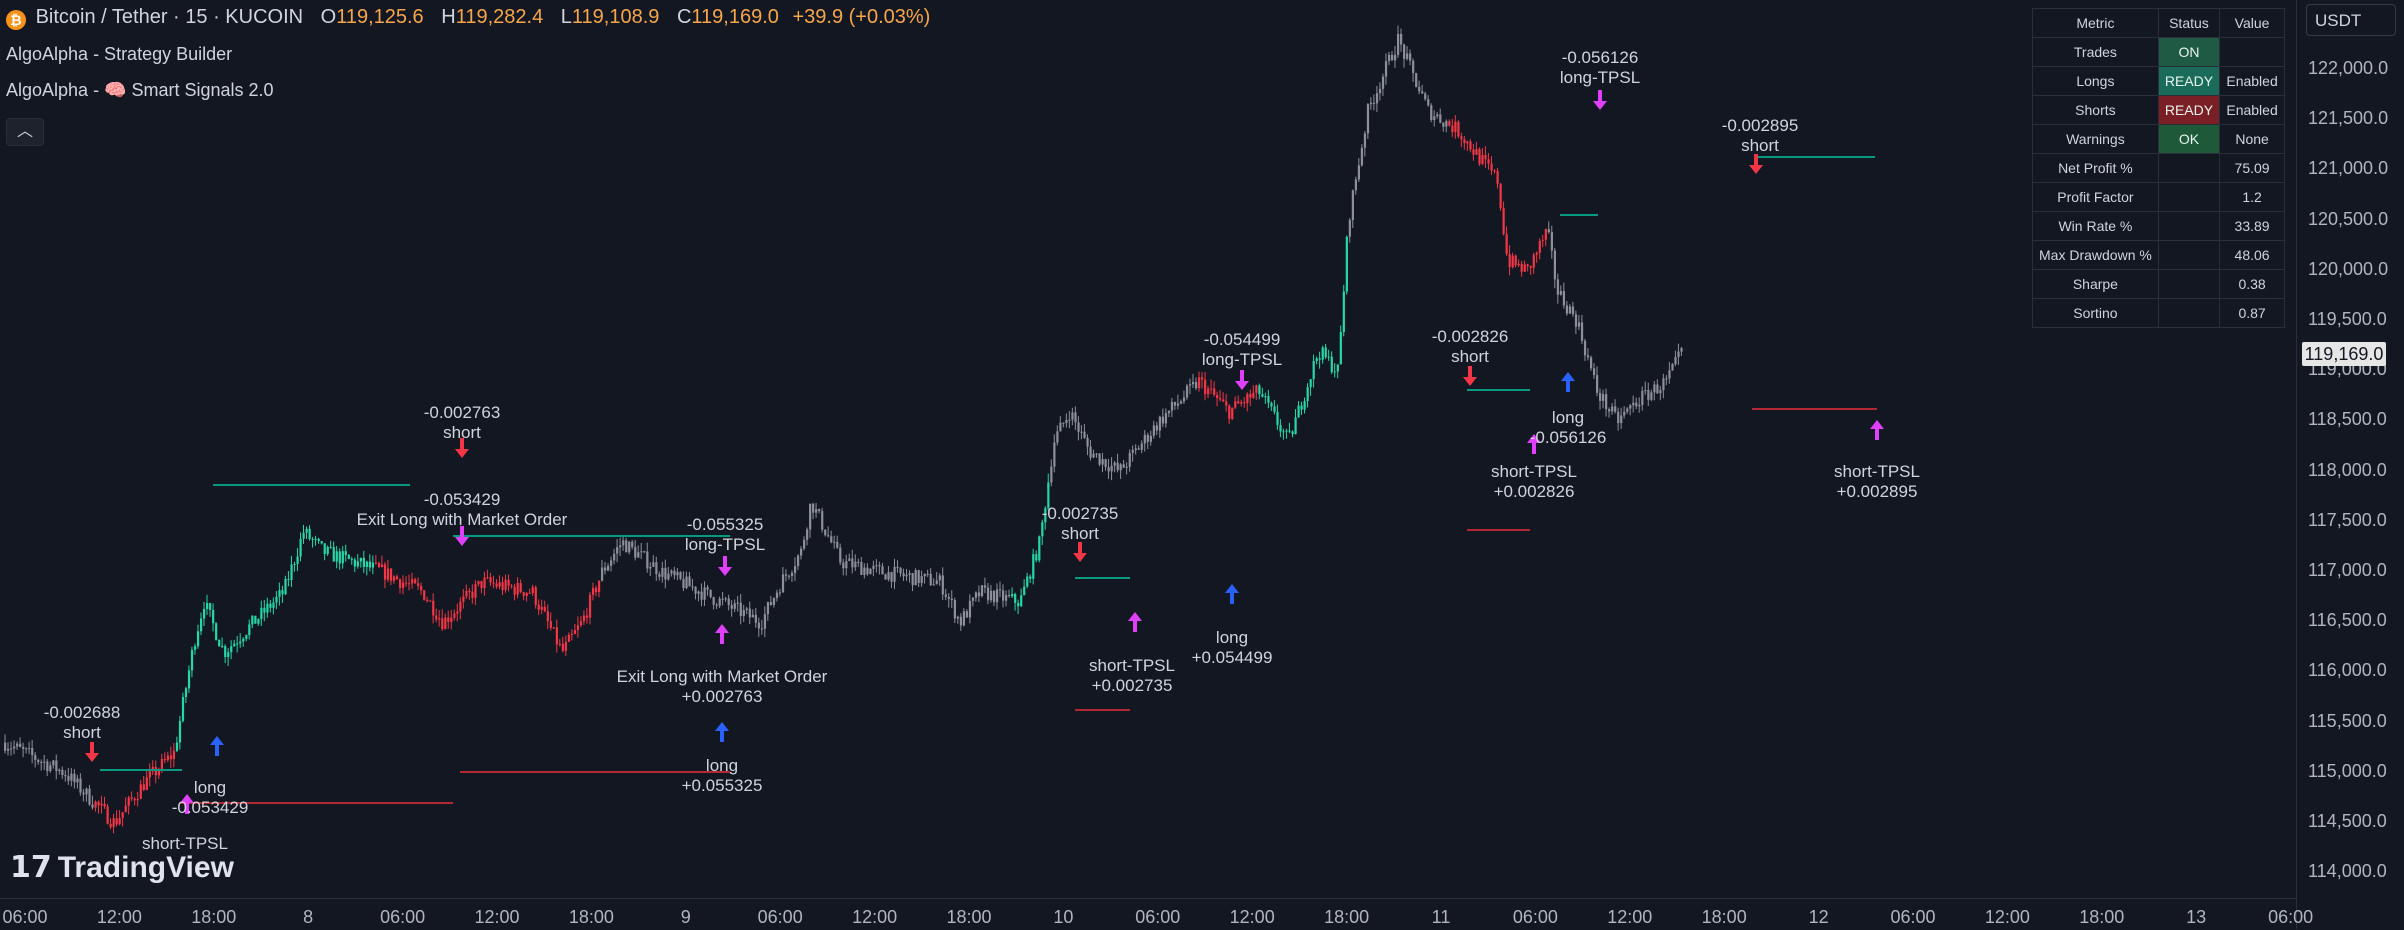 Image resolution: width=2404 pixels, height=930 pixels. I want to click on tradingview-logo: 𝟭𝟳 TradingView, so click(122, 867).